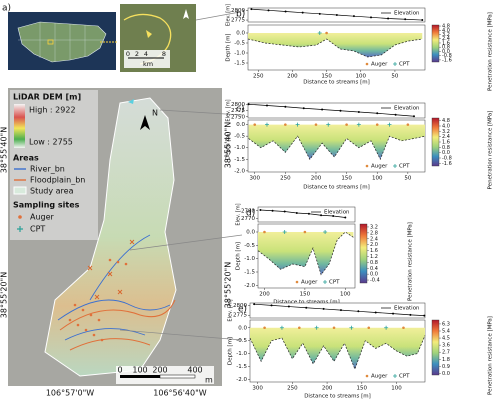  Describe the element at coordinates (375, 281) in the screenshot. I see `colorbar-tick-label: -0.4` at that location.